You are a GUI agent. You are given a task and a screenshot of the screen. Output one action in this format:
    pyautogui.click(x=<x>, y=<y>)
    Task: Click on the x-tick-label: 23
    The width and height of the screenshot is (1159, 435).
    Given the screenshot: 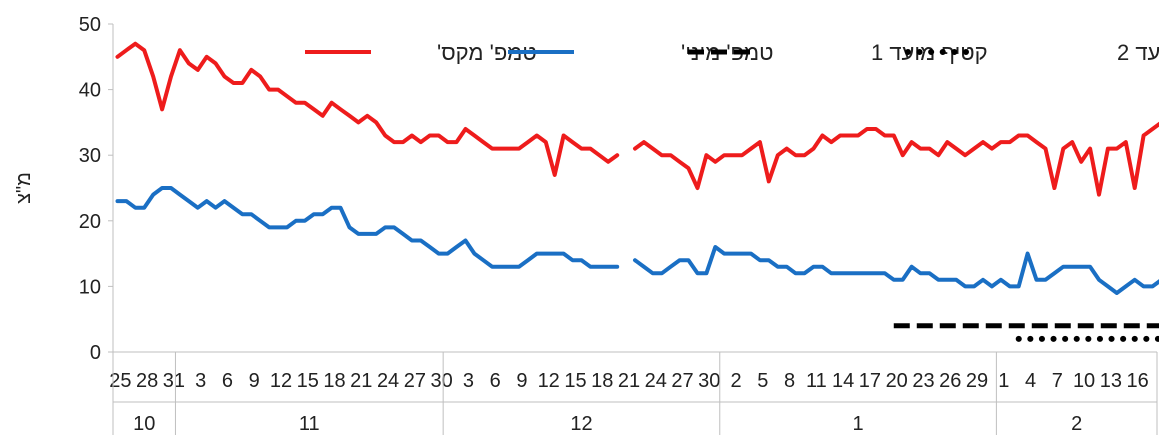 What is the action you would take?
    pyautogui.click(x=923, y=381)
    